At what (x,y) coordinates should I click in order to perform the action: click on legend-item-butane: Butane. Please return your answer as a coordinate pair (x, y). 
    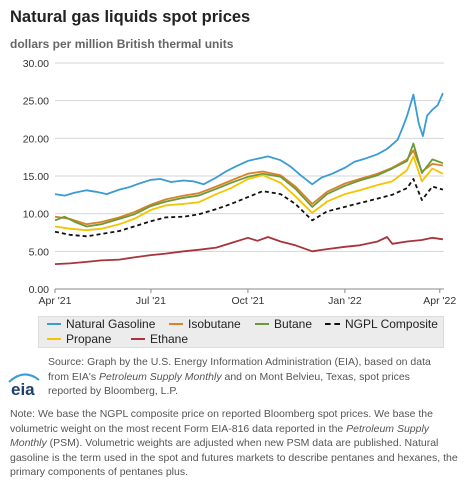
    Looking at the image, I should click on (283, 324).